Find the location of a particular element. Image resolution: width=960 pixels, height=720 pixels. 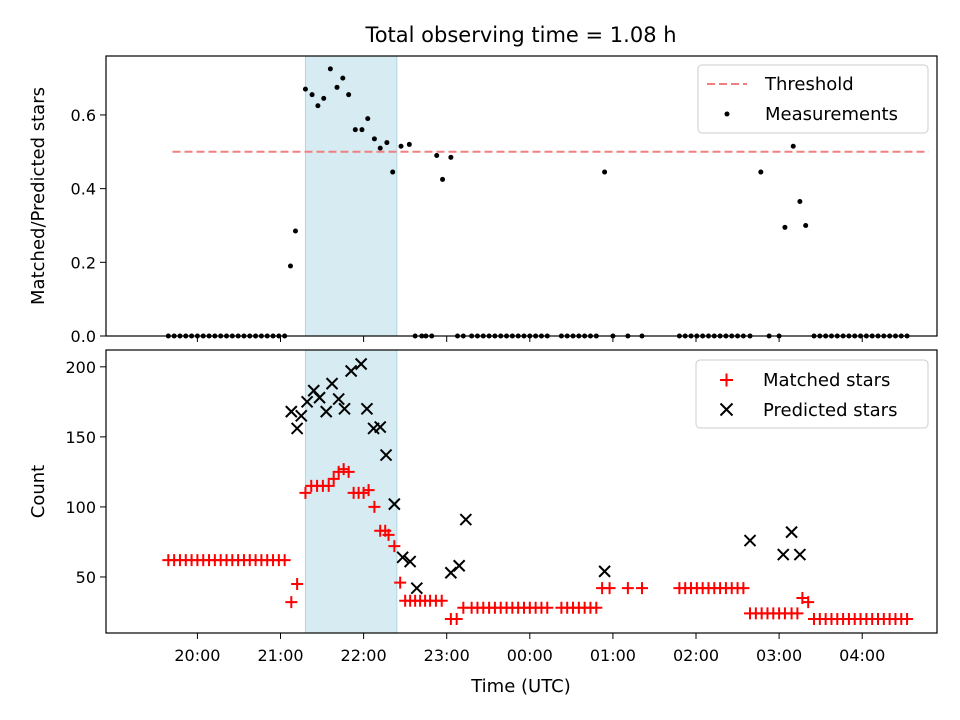

top-x-ticks is located at coordinates (529, 339).